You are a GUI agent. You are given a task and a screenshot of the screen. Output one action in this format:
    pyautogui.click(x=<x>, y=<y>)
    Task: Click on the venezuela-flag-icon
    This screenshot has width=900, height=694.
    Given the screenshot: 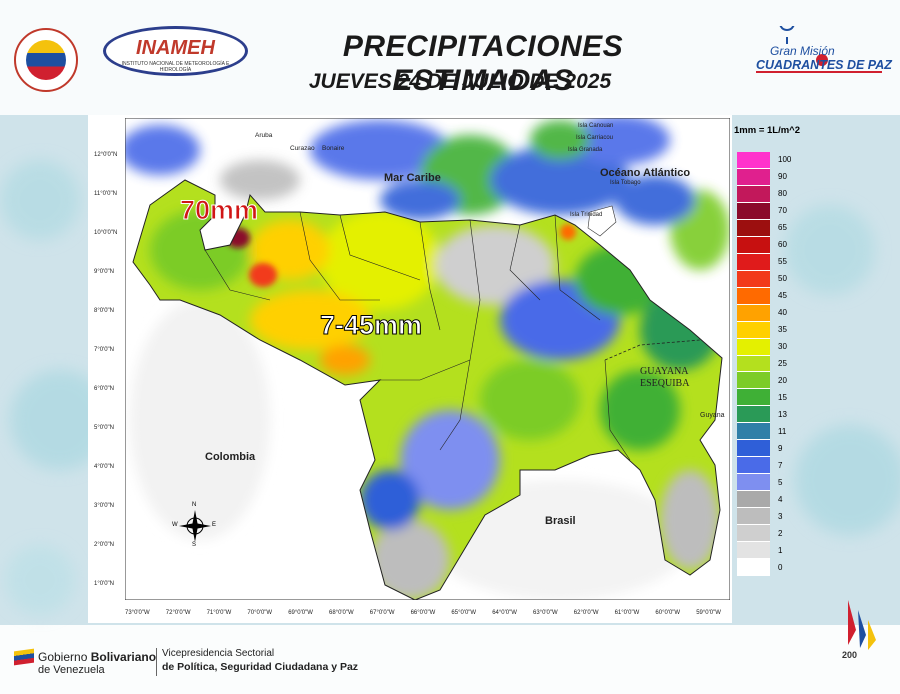 What is the action you would take?
    pyautogui.click(x=24, y=657)
    